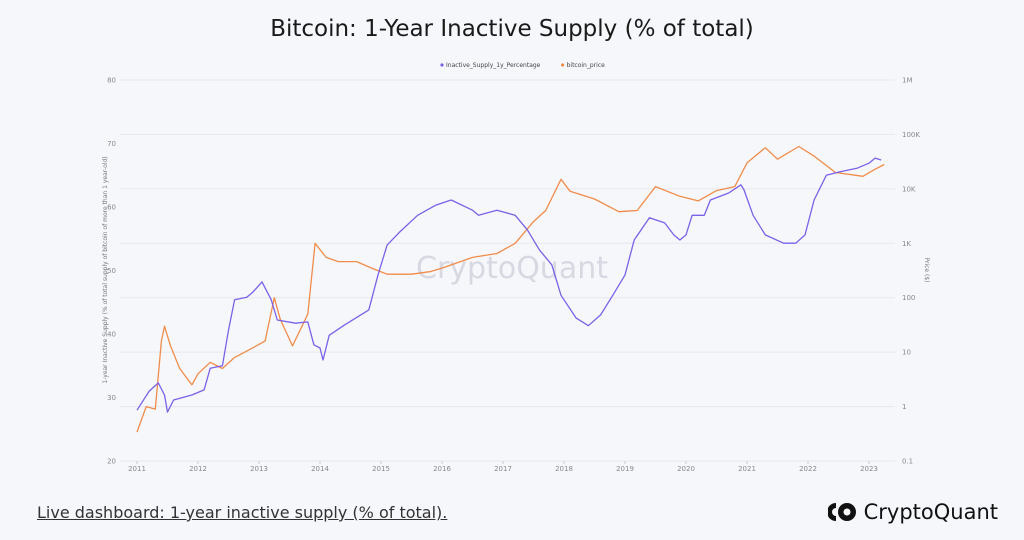 The height and width of the screenshot is (540, 1024). What do you see at coordinates (906, 353) in the screenshot?
I see `y2-tick-label: 10` at bounding box center [906, 353].